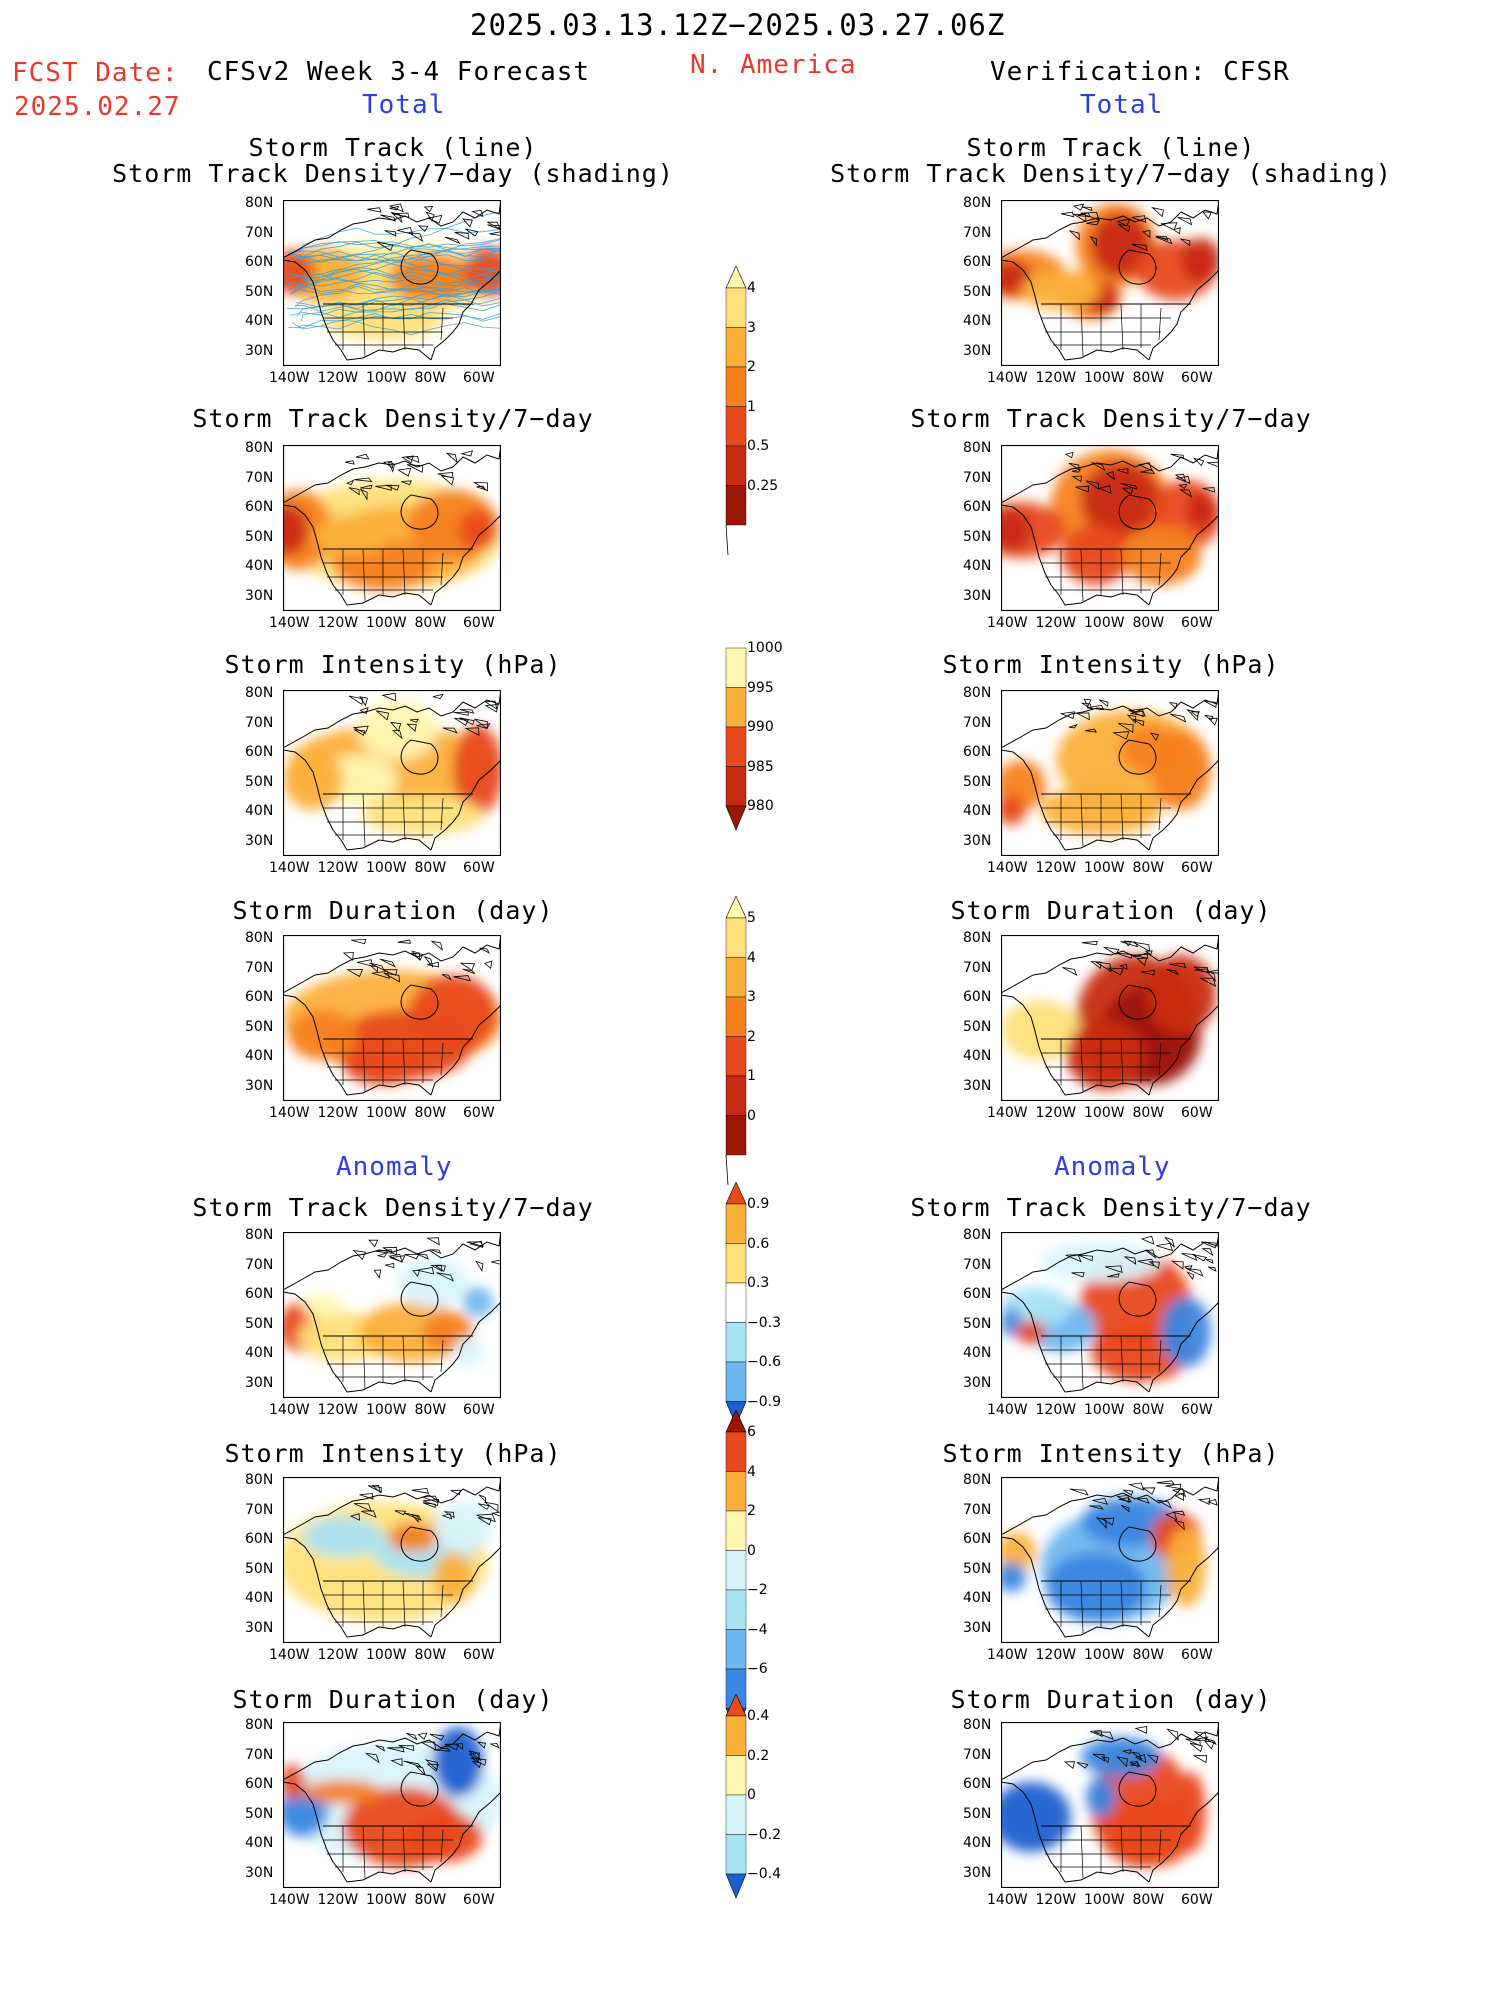  Describe the element at coordinates (392, 1018) in the screenshot. I see `map-duration-forecast` at that location.